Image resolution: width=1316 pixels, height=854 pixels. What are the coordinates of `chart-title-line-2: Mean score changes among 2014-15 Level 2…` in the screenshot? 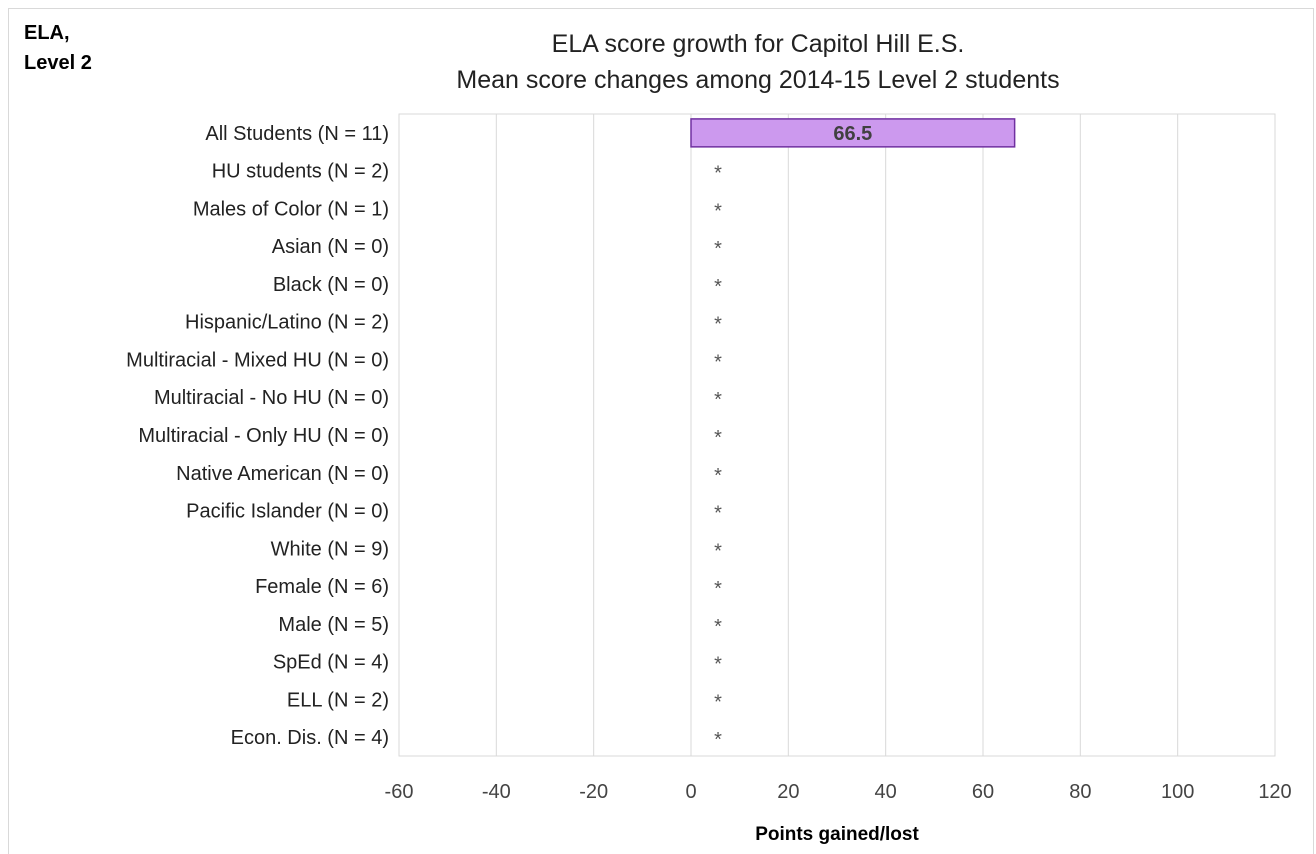 It's located at (758, 80).